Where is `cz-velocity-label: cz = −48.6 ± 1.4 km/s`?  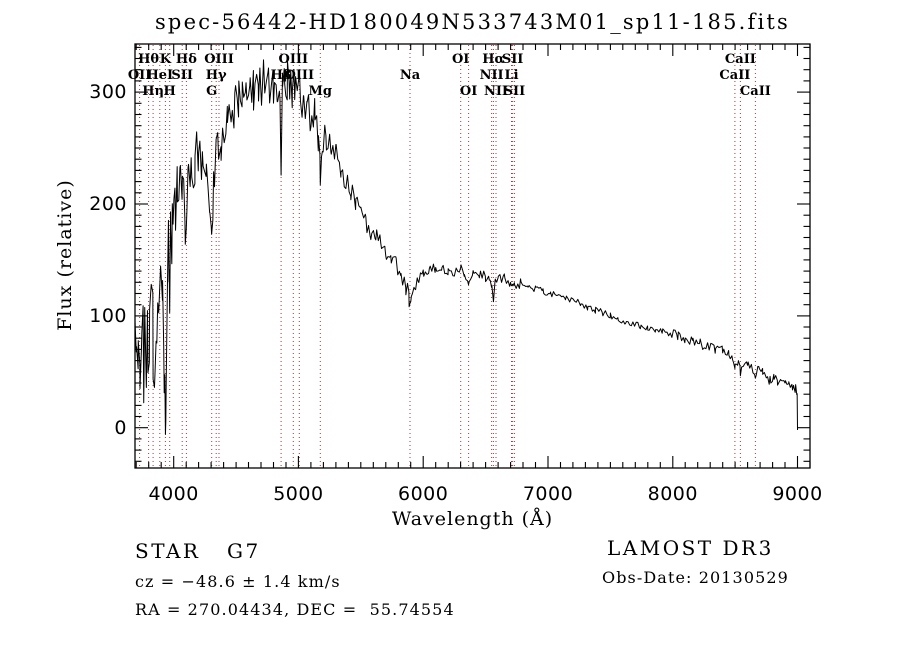 cz-velocity-label: cz = −48.6 ± 1.4 km/s is located at coordinates (238, 581).